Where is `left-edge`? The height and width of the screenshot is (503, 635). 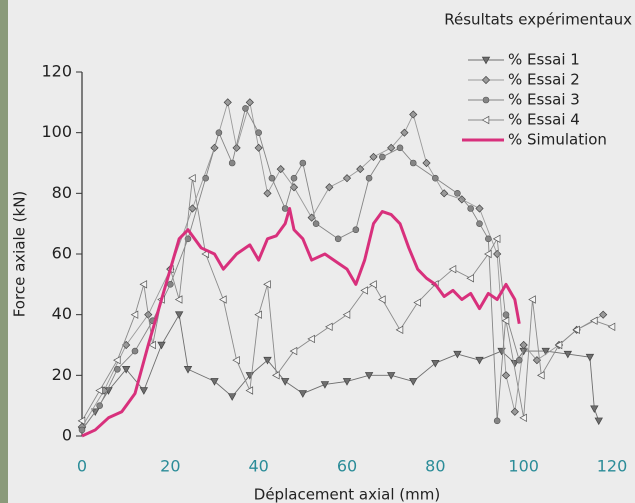
left-edge is located at coordinates (4, 251).